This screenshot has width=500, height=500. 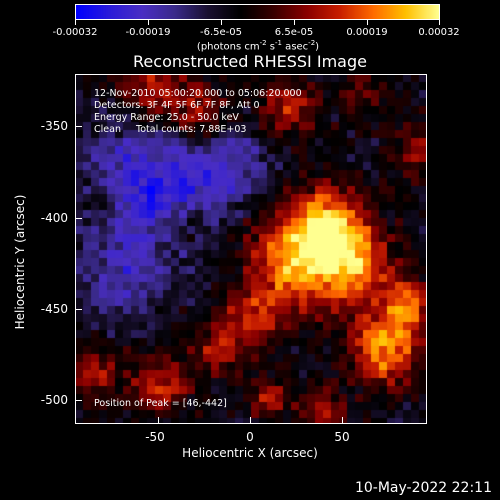 I want to click on colorbar-unit: (photons cm-2 s-1 asec-2), so click(x=258, y=46).